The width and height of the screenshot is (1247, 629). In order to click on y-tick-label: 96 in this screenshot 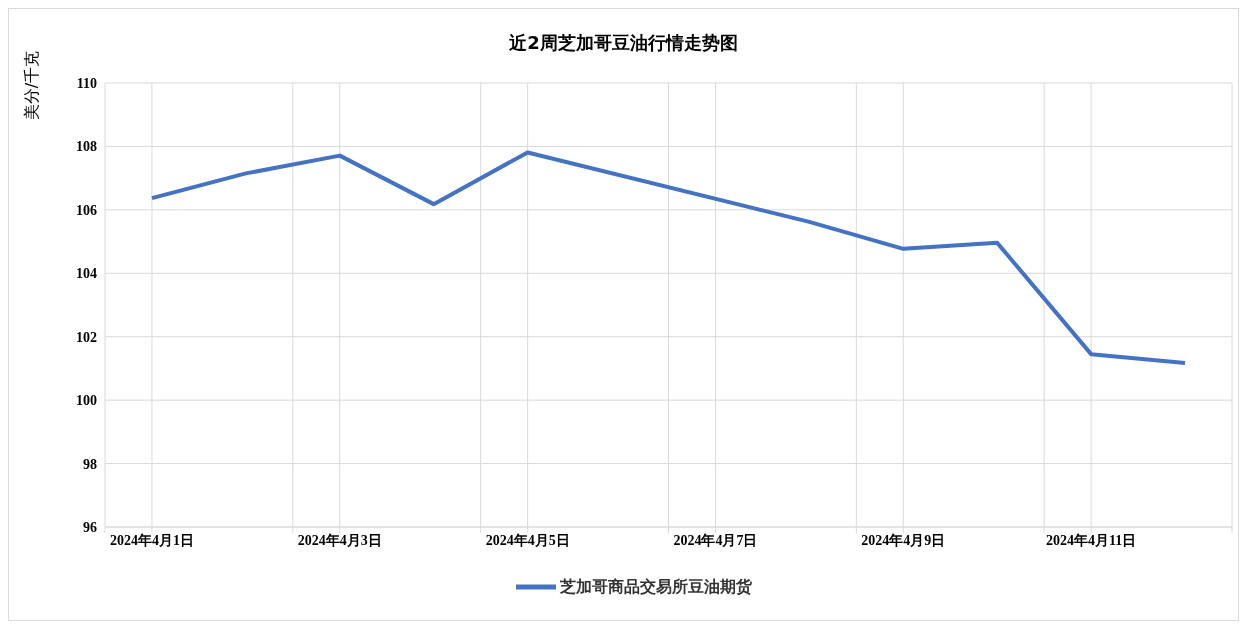, I will do `click(90, 527)`.